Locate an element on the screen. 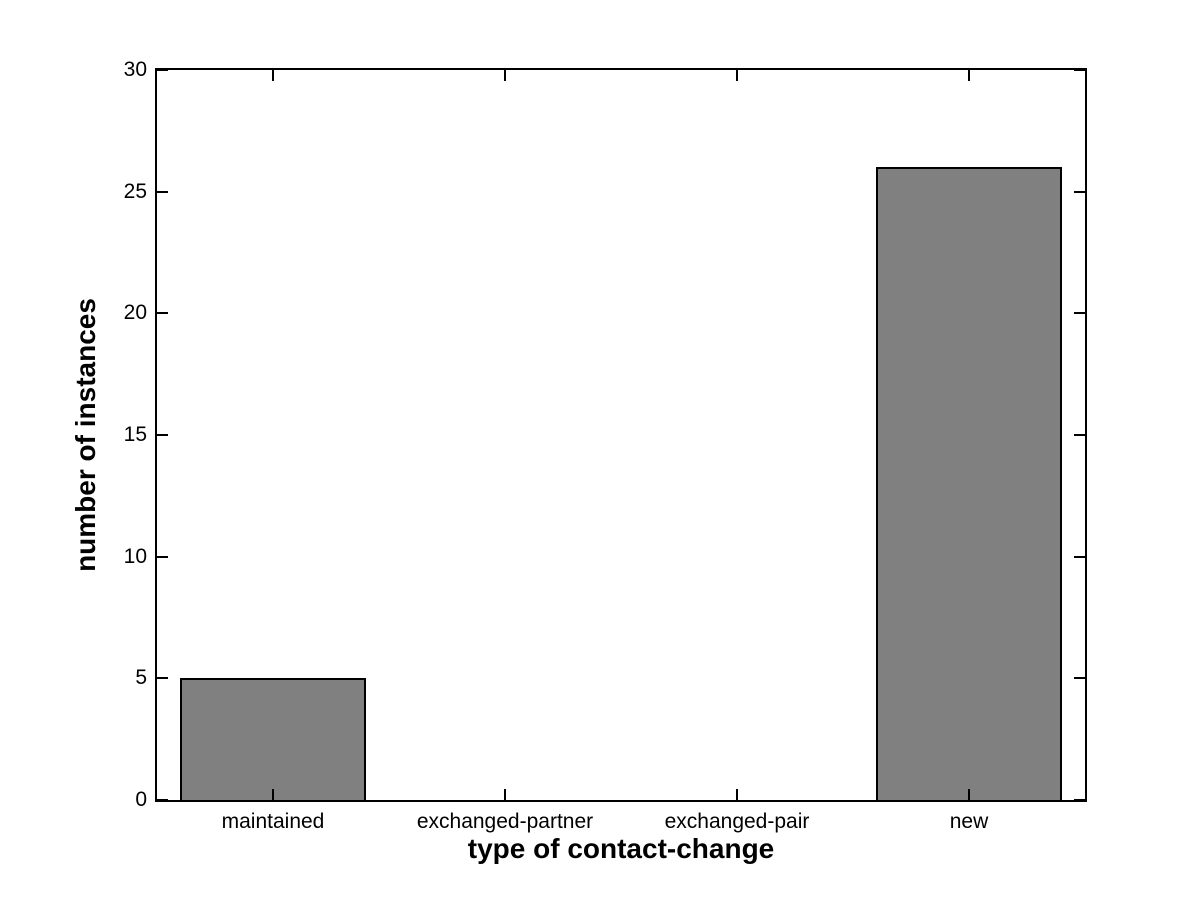  x-category-label: exchanged-pair is located at coordinates (737, 821).